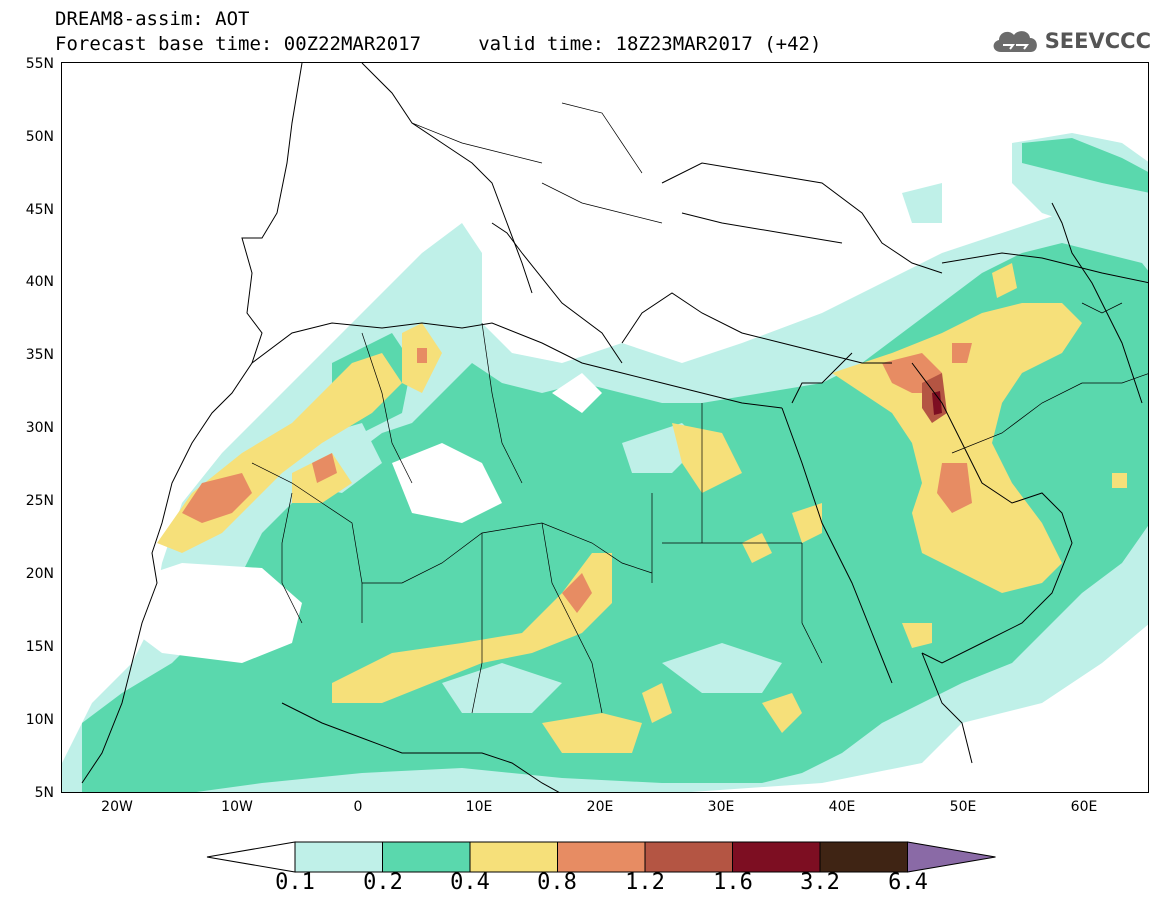  What do you see at coordinates (470, 882) in the screenshot?
I see `colorbar-tick-label: 0.4` at bounding box center [470, 882].